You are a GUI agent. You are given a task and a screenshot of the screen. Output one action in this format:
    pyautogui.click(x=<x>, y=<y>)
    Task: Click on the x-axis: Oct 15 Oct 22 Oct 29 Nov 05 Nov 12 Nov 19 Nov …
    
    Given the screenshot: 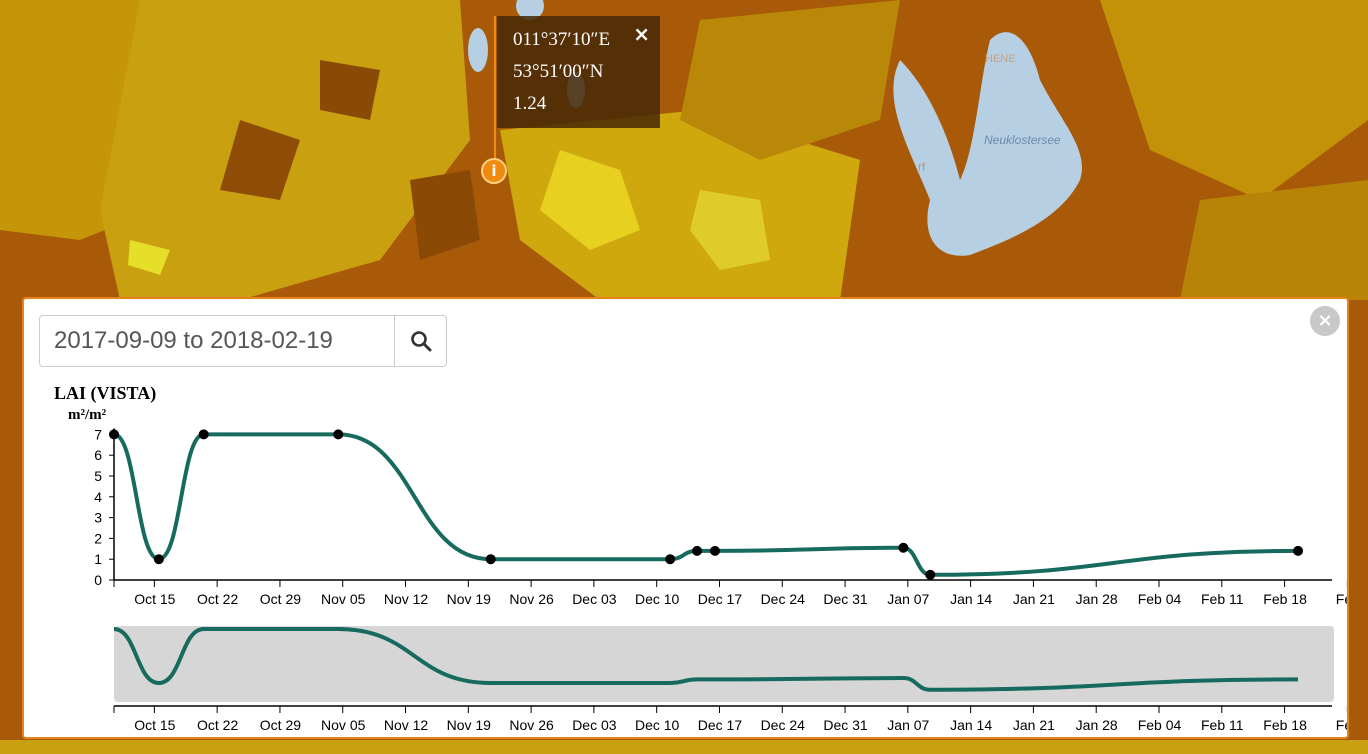 What is the action you would take?
    pyautogui.click(x=730, y=593)
    